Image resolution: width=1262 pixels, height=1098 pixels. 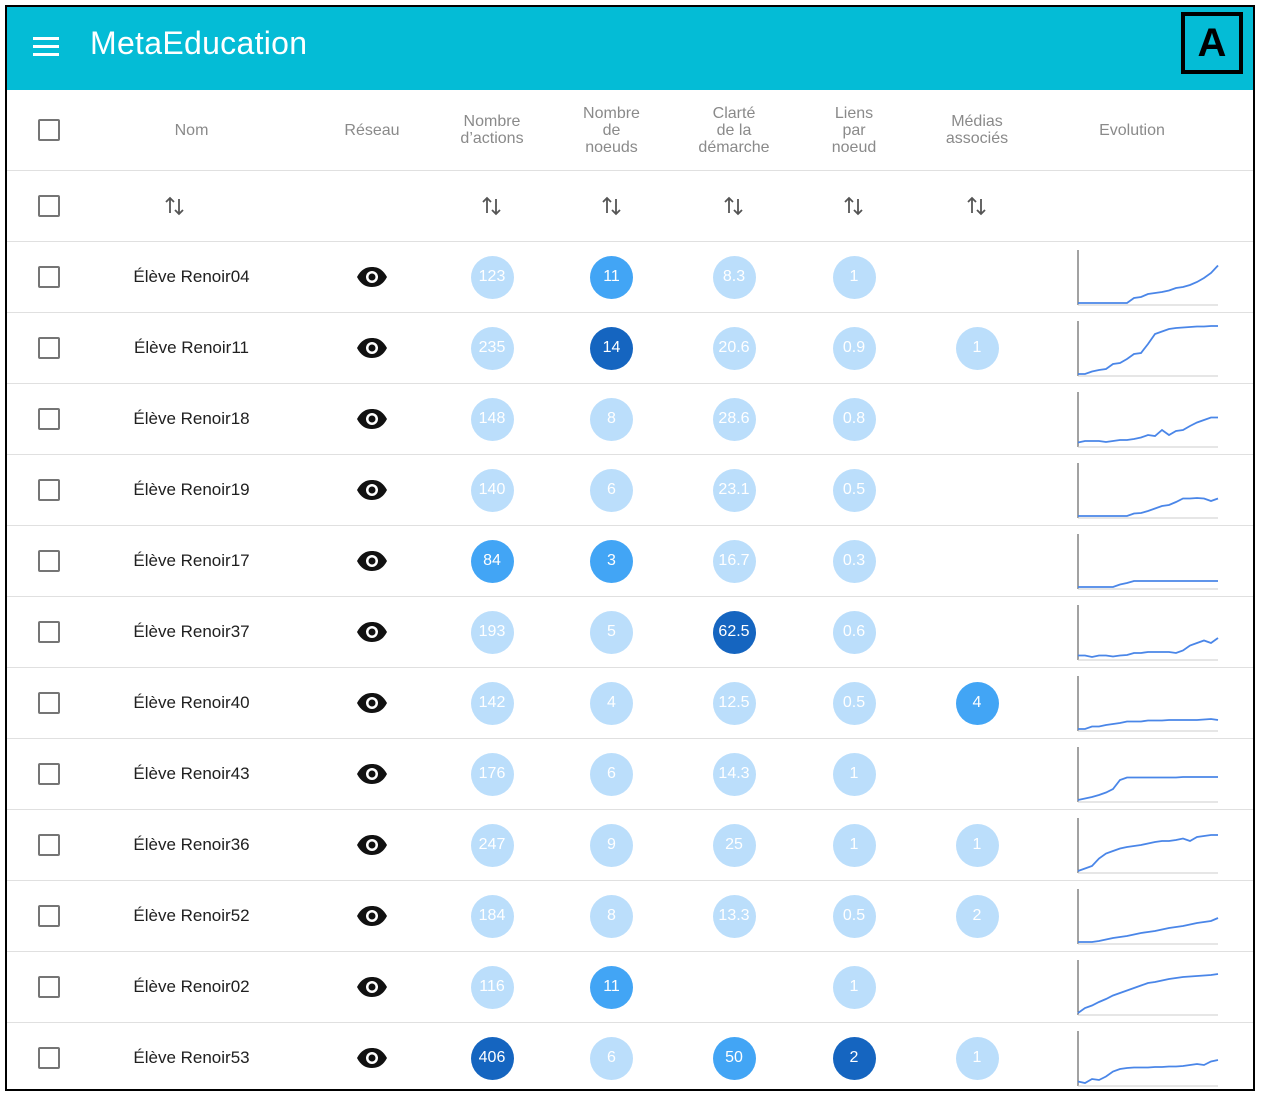 What do you see at coordinates (191, 347) in the screenshot?
I see `student-name: Élève Renoir11` at bounding box center [191, 347].